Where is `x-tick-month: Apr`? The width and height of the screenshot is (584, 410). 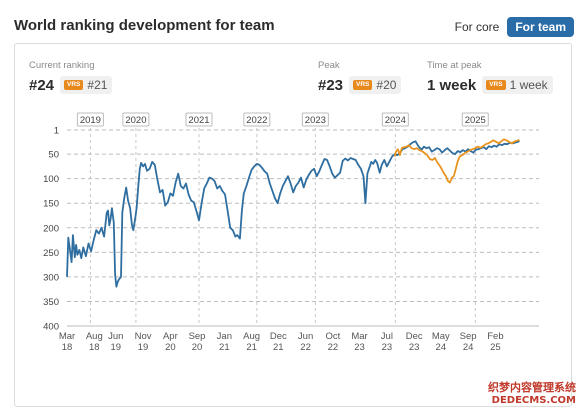 x-tick-month: Apr is located at coordinates (170, 336).